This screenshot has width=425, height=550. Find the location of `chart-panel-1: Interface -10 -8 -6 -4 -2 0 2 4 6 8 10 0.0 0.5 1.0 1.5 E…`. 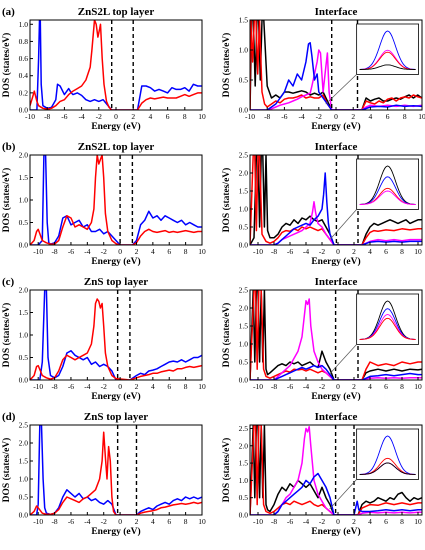

chart-panel-1: Interface -10 -8 -6 -4 -2 0 2 4 6 8 10 0.0 0.5 1.0 1.5 E… is located at coordinates (323, 69).